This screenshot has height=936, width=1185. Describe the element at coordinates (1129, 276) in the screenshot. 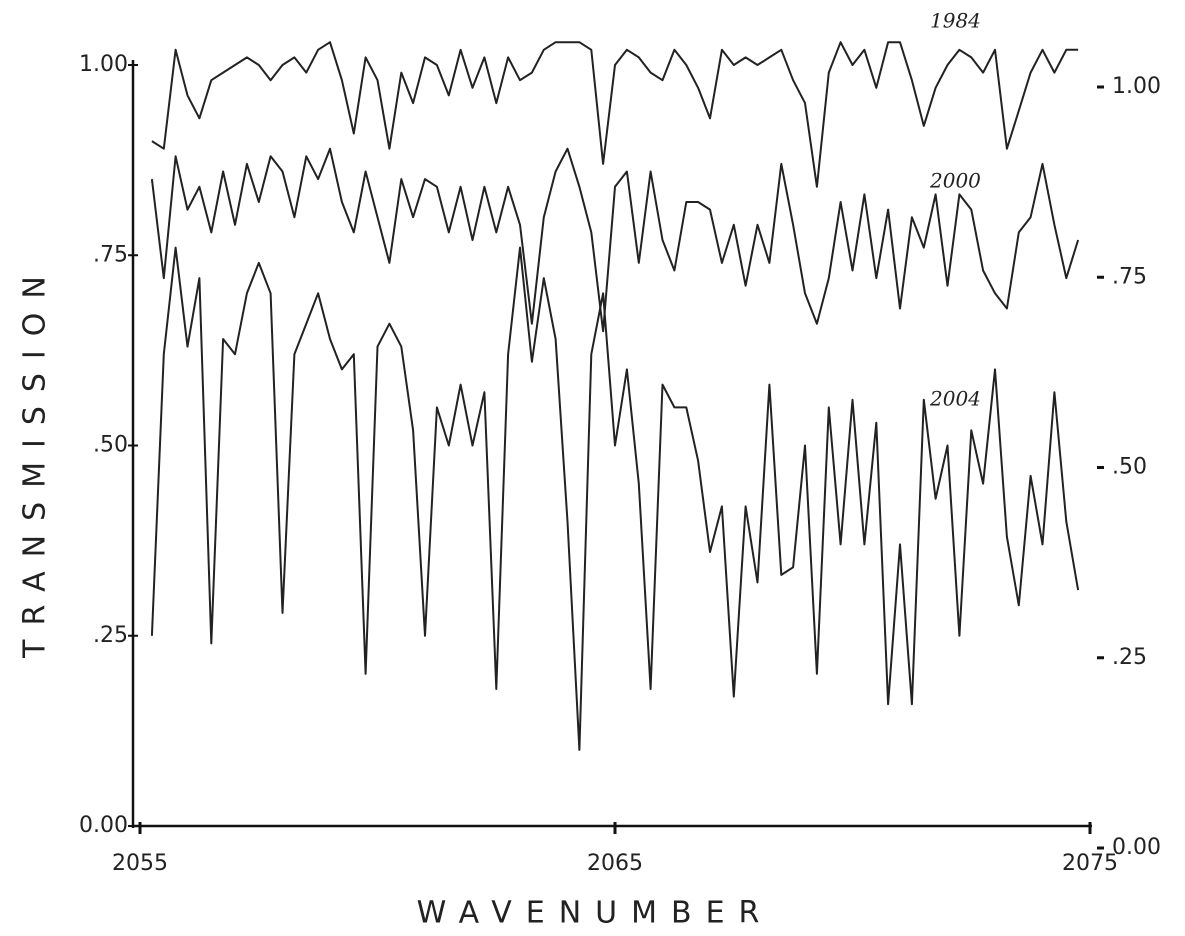

I see `y2-tick-label: .75` at that location.